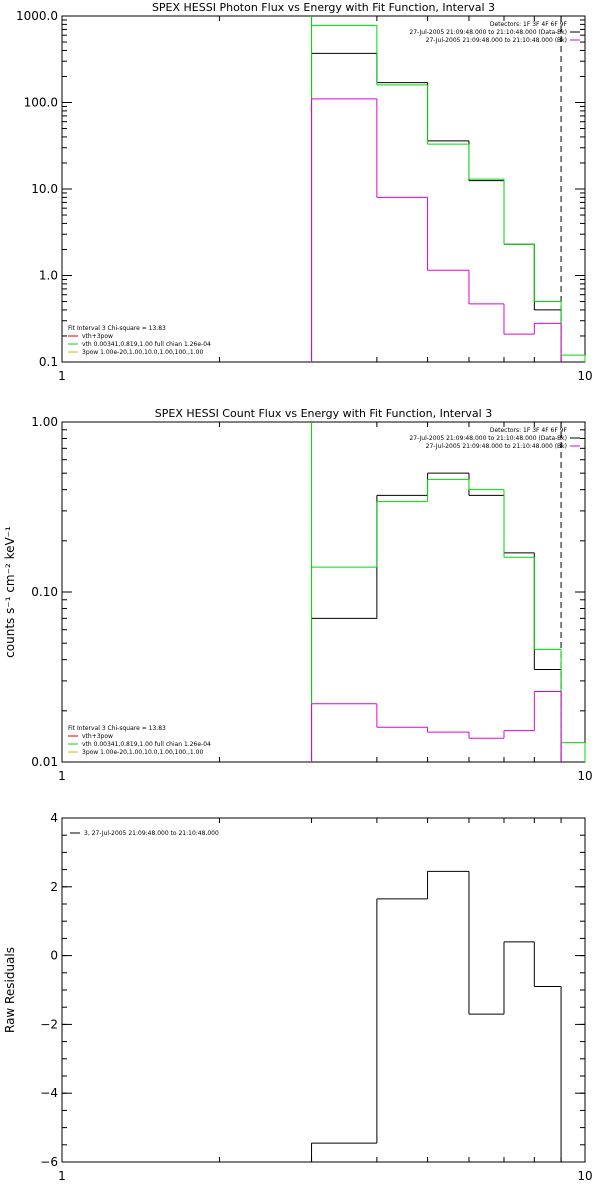 This screenshot has width=600, height=1200. I want to click on y-tick-label: 1.00, so click(44, 422).